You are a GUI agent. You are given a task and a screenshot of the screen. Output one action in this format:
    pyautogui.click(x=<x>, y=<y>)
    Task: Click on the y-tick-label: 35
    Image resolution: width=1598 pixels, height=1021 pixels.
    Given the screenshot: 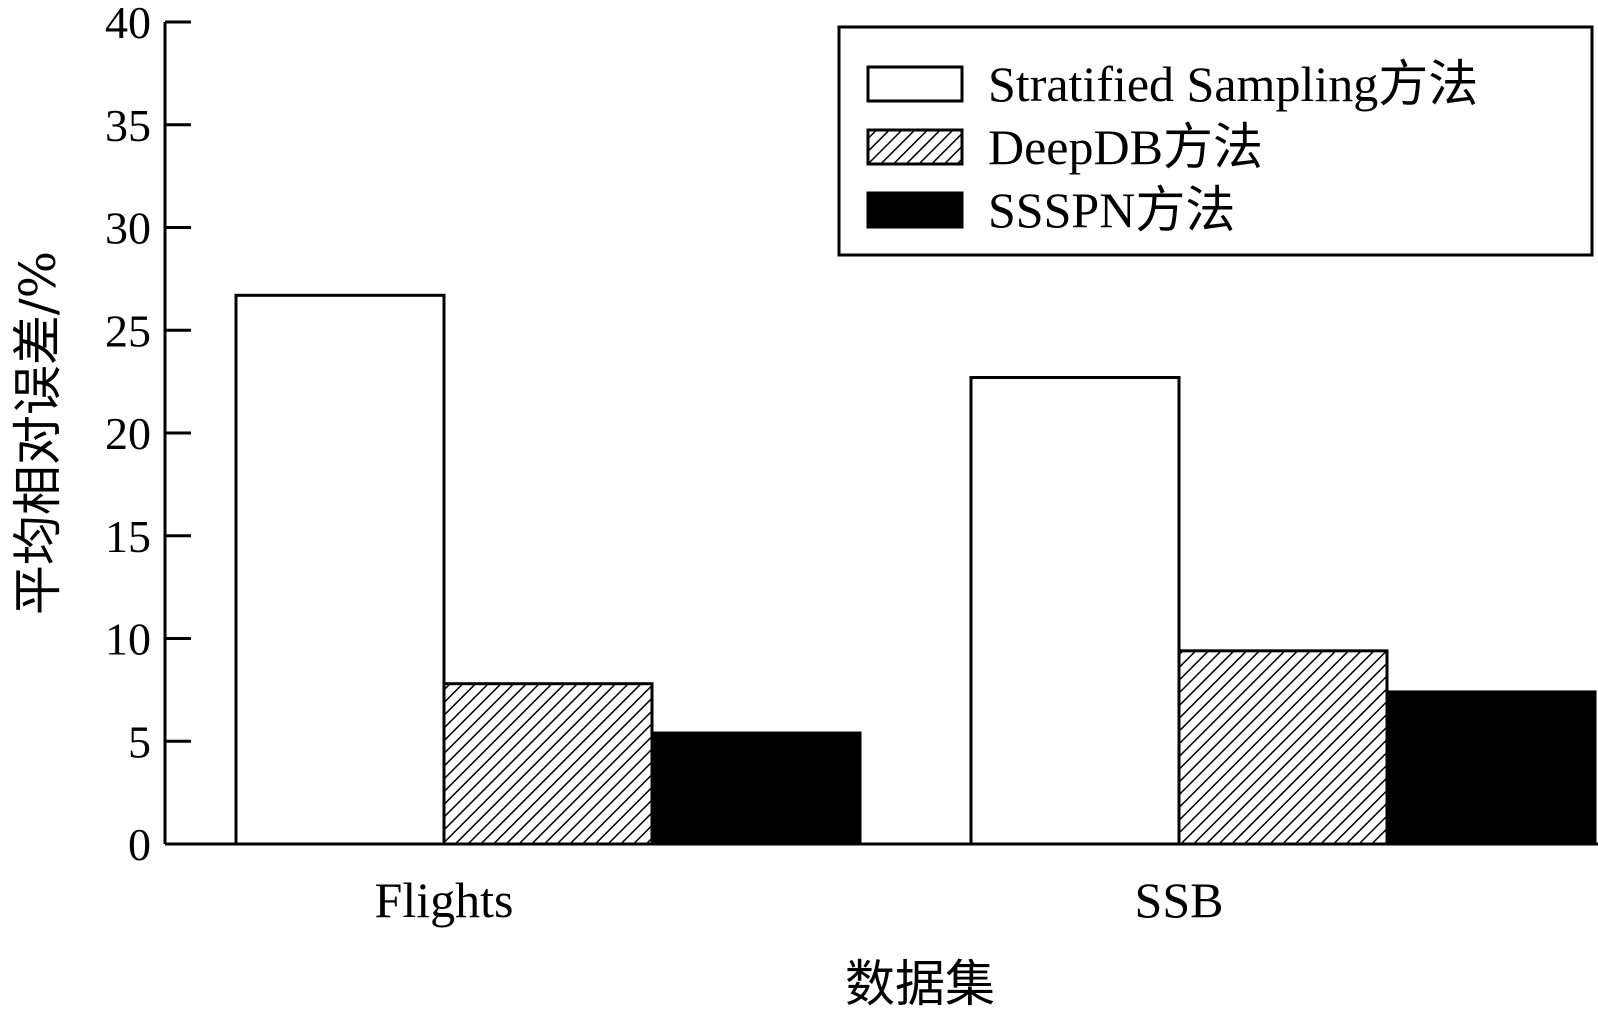 What is the action you would take?
    pyautogui.click(x=128, y=125)
    